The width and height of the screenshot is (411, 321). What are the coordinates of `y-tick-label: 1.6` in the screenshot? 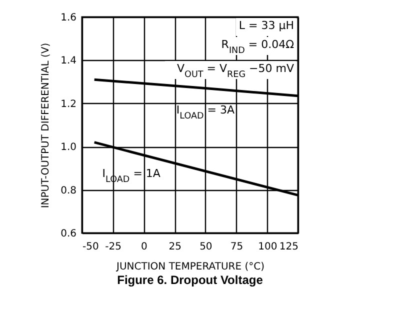 It's located at (68, 18).